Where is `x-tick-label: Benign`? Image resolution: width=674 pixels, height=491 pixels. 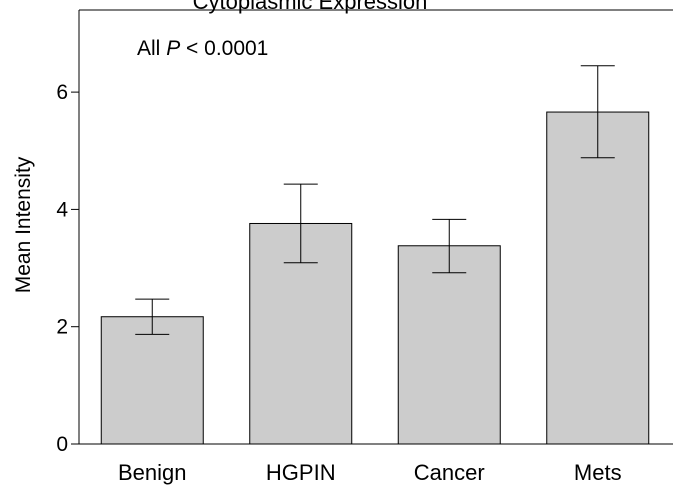 x-tick-label: Benign is located at coordinates (152, 472).